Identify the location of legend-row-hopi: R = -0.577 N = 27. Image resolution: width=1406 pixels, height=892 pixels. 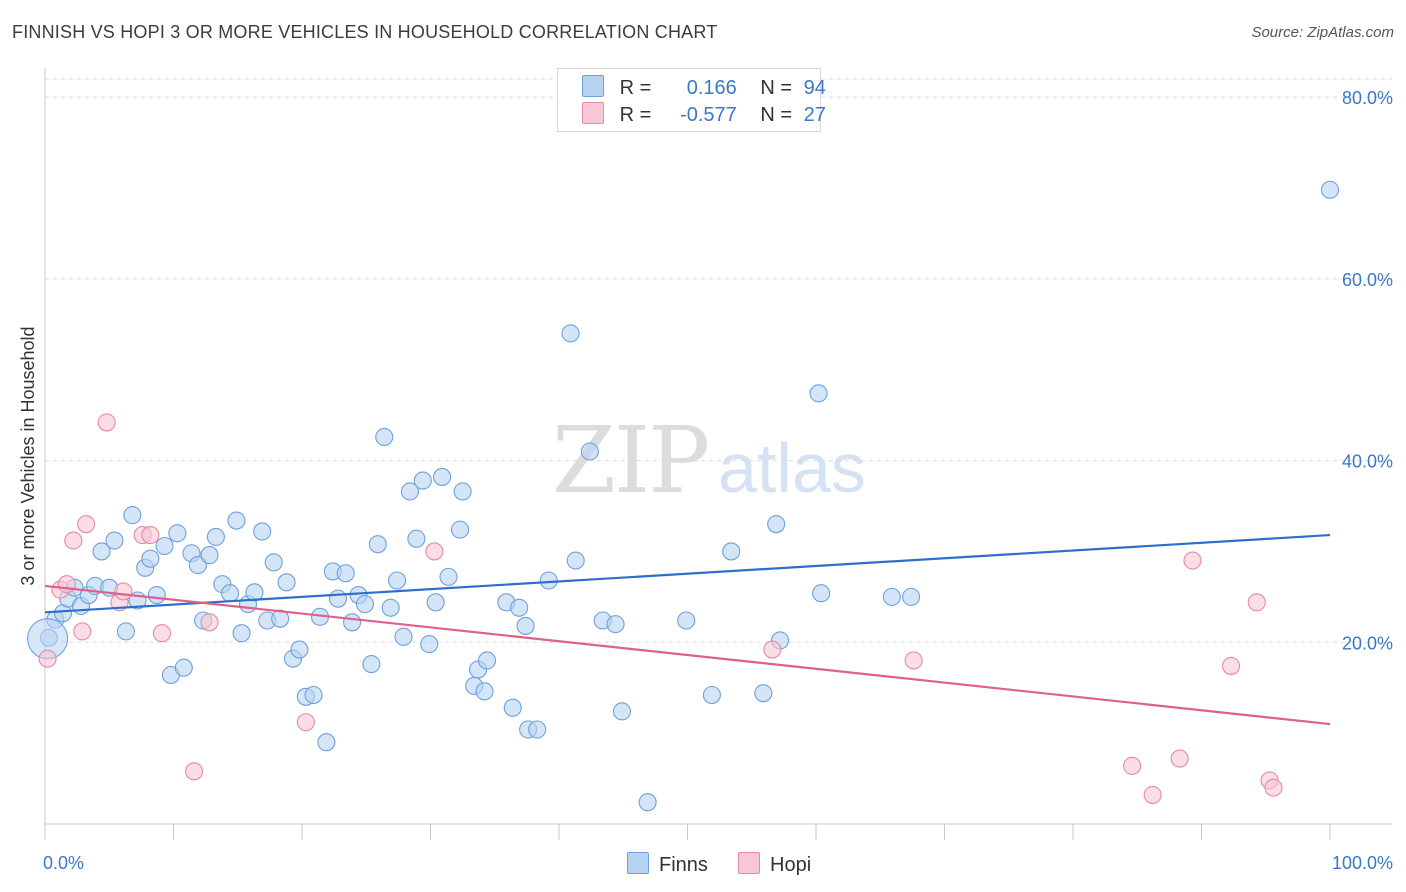
(704, 114).